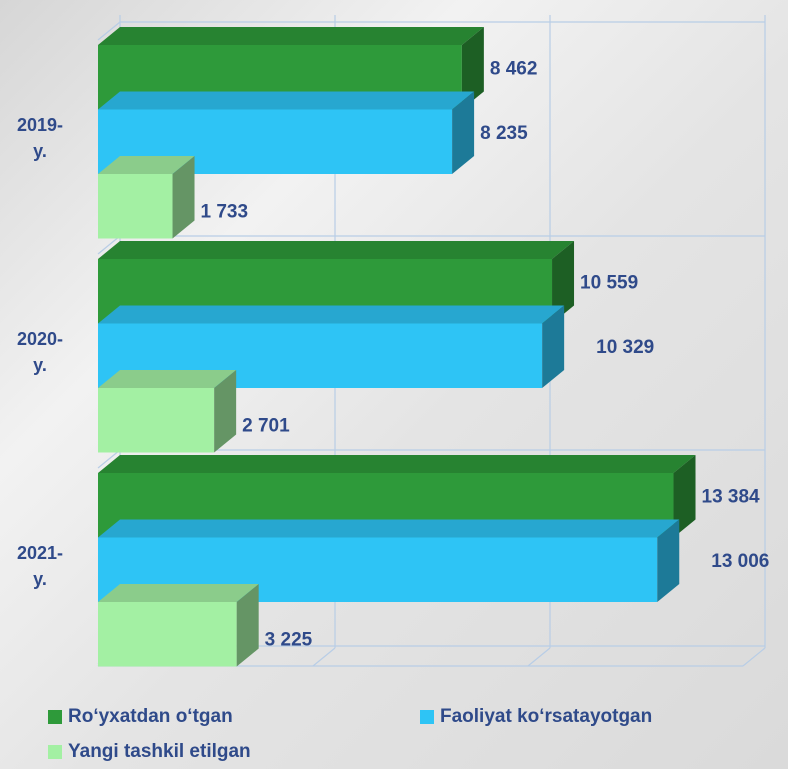 This screenshot has width=788, height=769. I want to click on value-label: 1 733, so click(225, 211).